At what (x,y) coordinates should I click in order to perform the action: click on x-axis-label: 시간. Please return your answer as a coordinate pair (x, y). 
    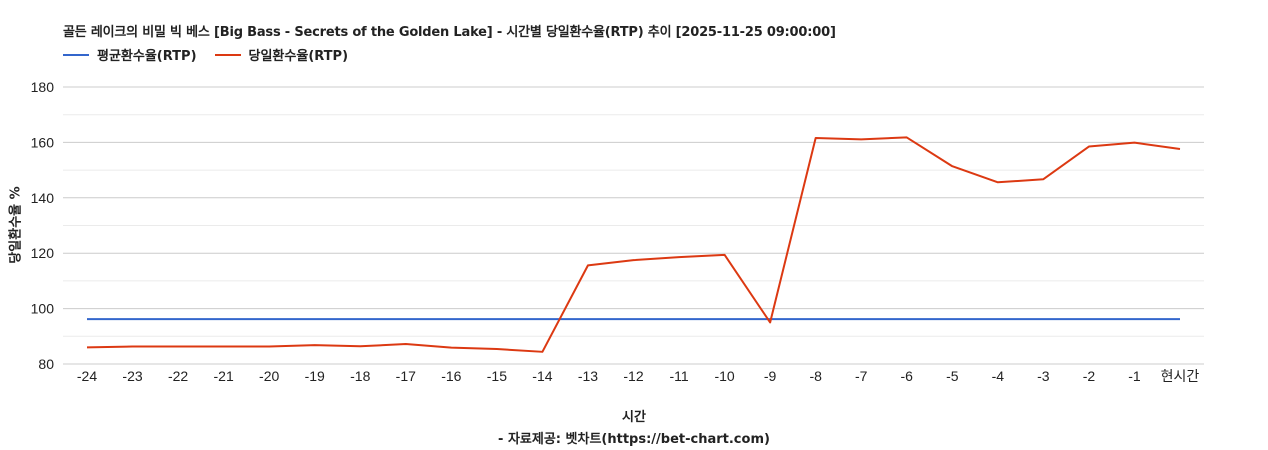
    Looking at the image, I should click on (634, 417).